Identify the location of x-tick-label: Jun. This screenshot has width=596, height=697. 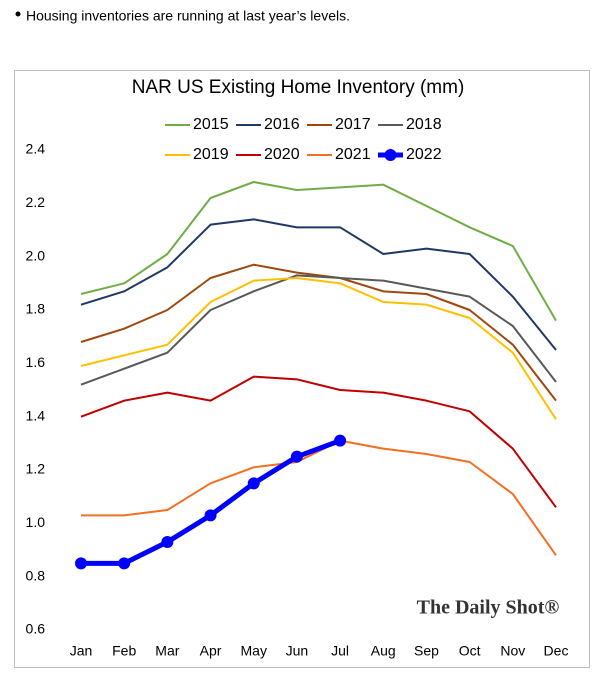
(297, 651).